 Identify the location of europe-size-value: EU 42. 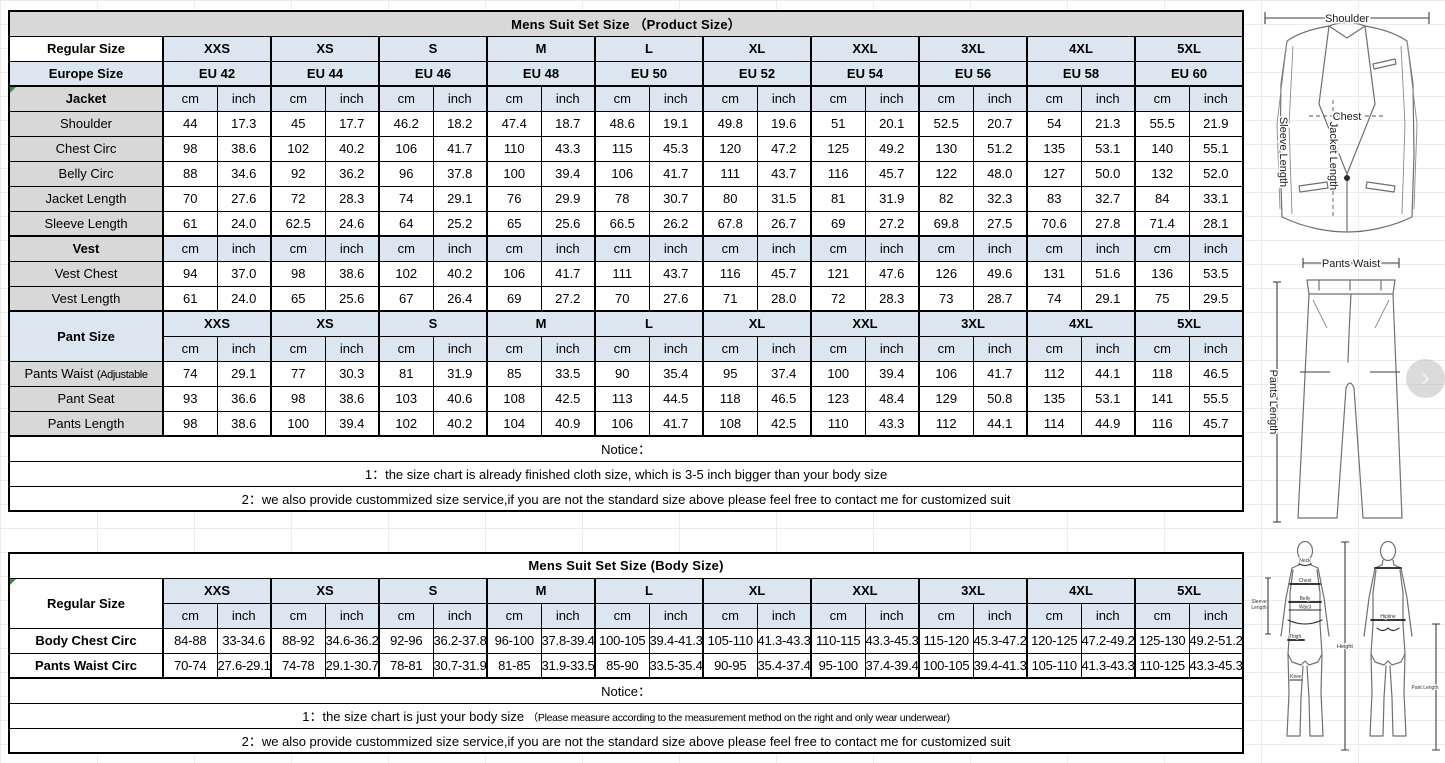
(217, 73).